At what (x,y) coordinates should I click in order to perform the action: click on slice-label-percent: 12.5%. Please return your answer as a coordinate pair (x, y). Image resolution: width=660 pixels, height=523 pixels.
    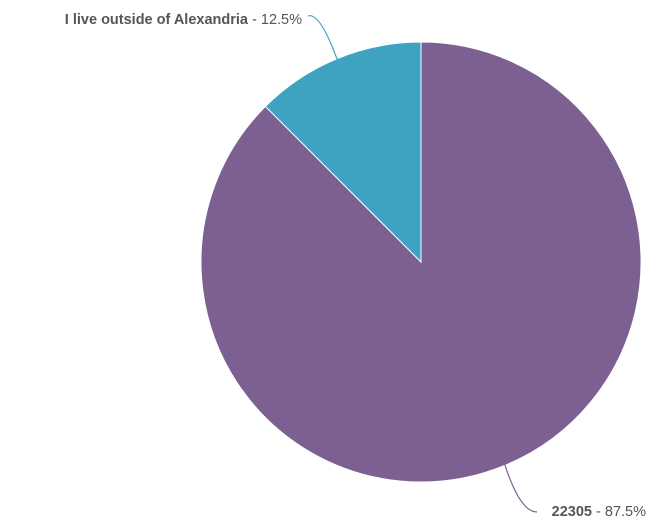
    Looking at the image, I should click on (281, 20).